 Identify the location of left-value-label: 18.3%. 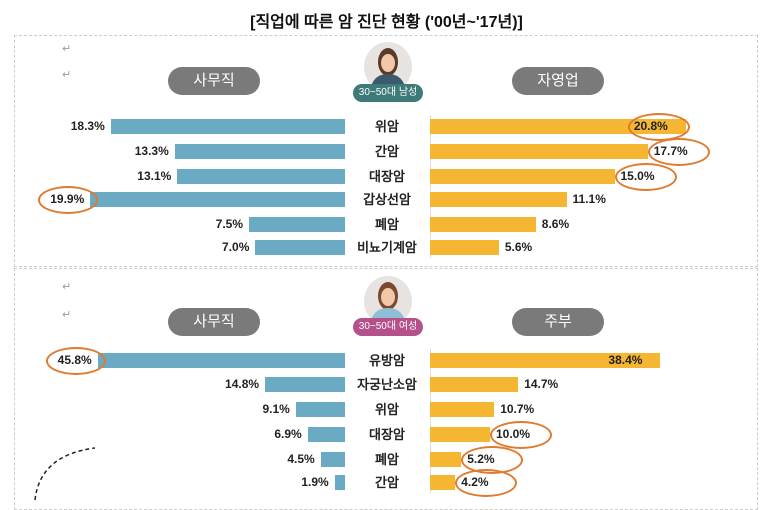
(87, 126).